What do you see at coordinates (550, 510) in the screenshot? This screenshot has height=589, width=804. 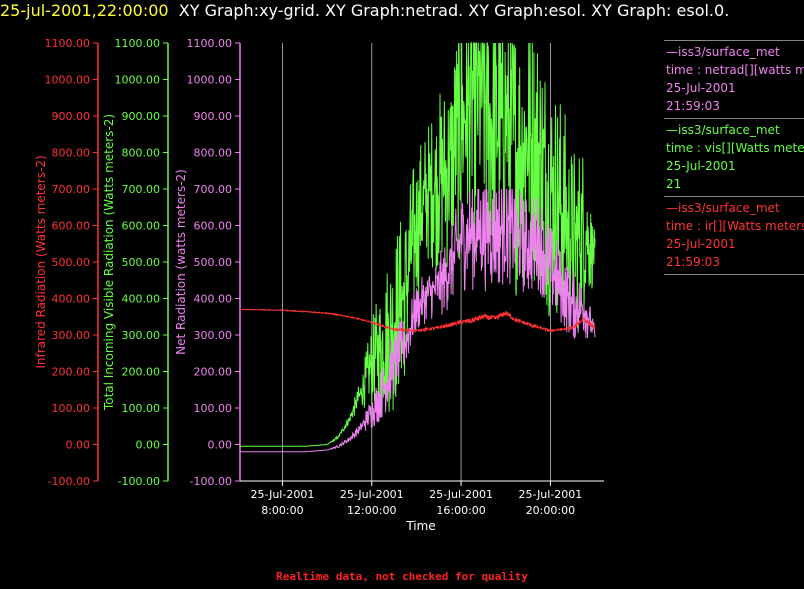 I see `x-tick-label: 20:00:00` at bounding box center [550, 510].